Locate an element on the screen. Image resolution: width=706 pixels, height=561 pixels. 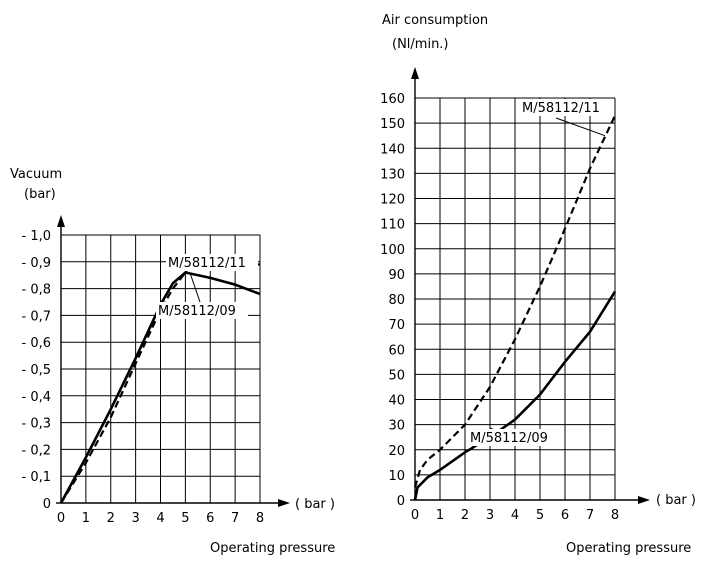
y-tick-label: - 1,0 is located at coordinates (37, 236).